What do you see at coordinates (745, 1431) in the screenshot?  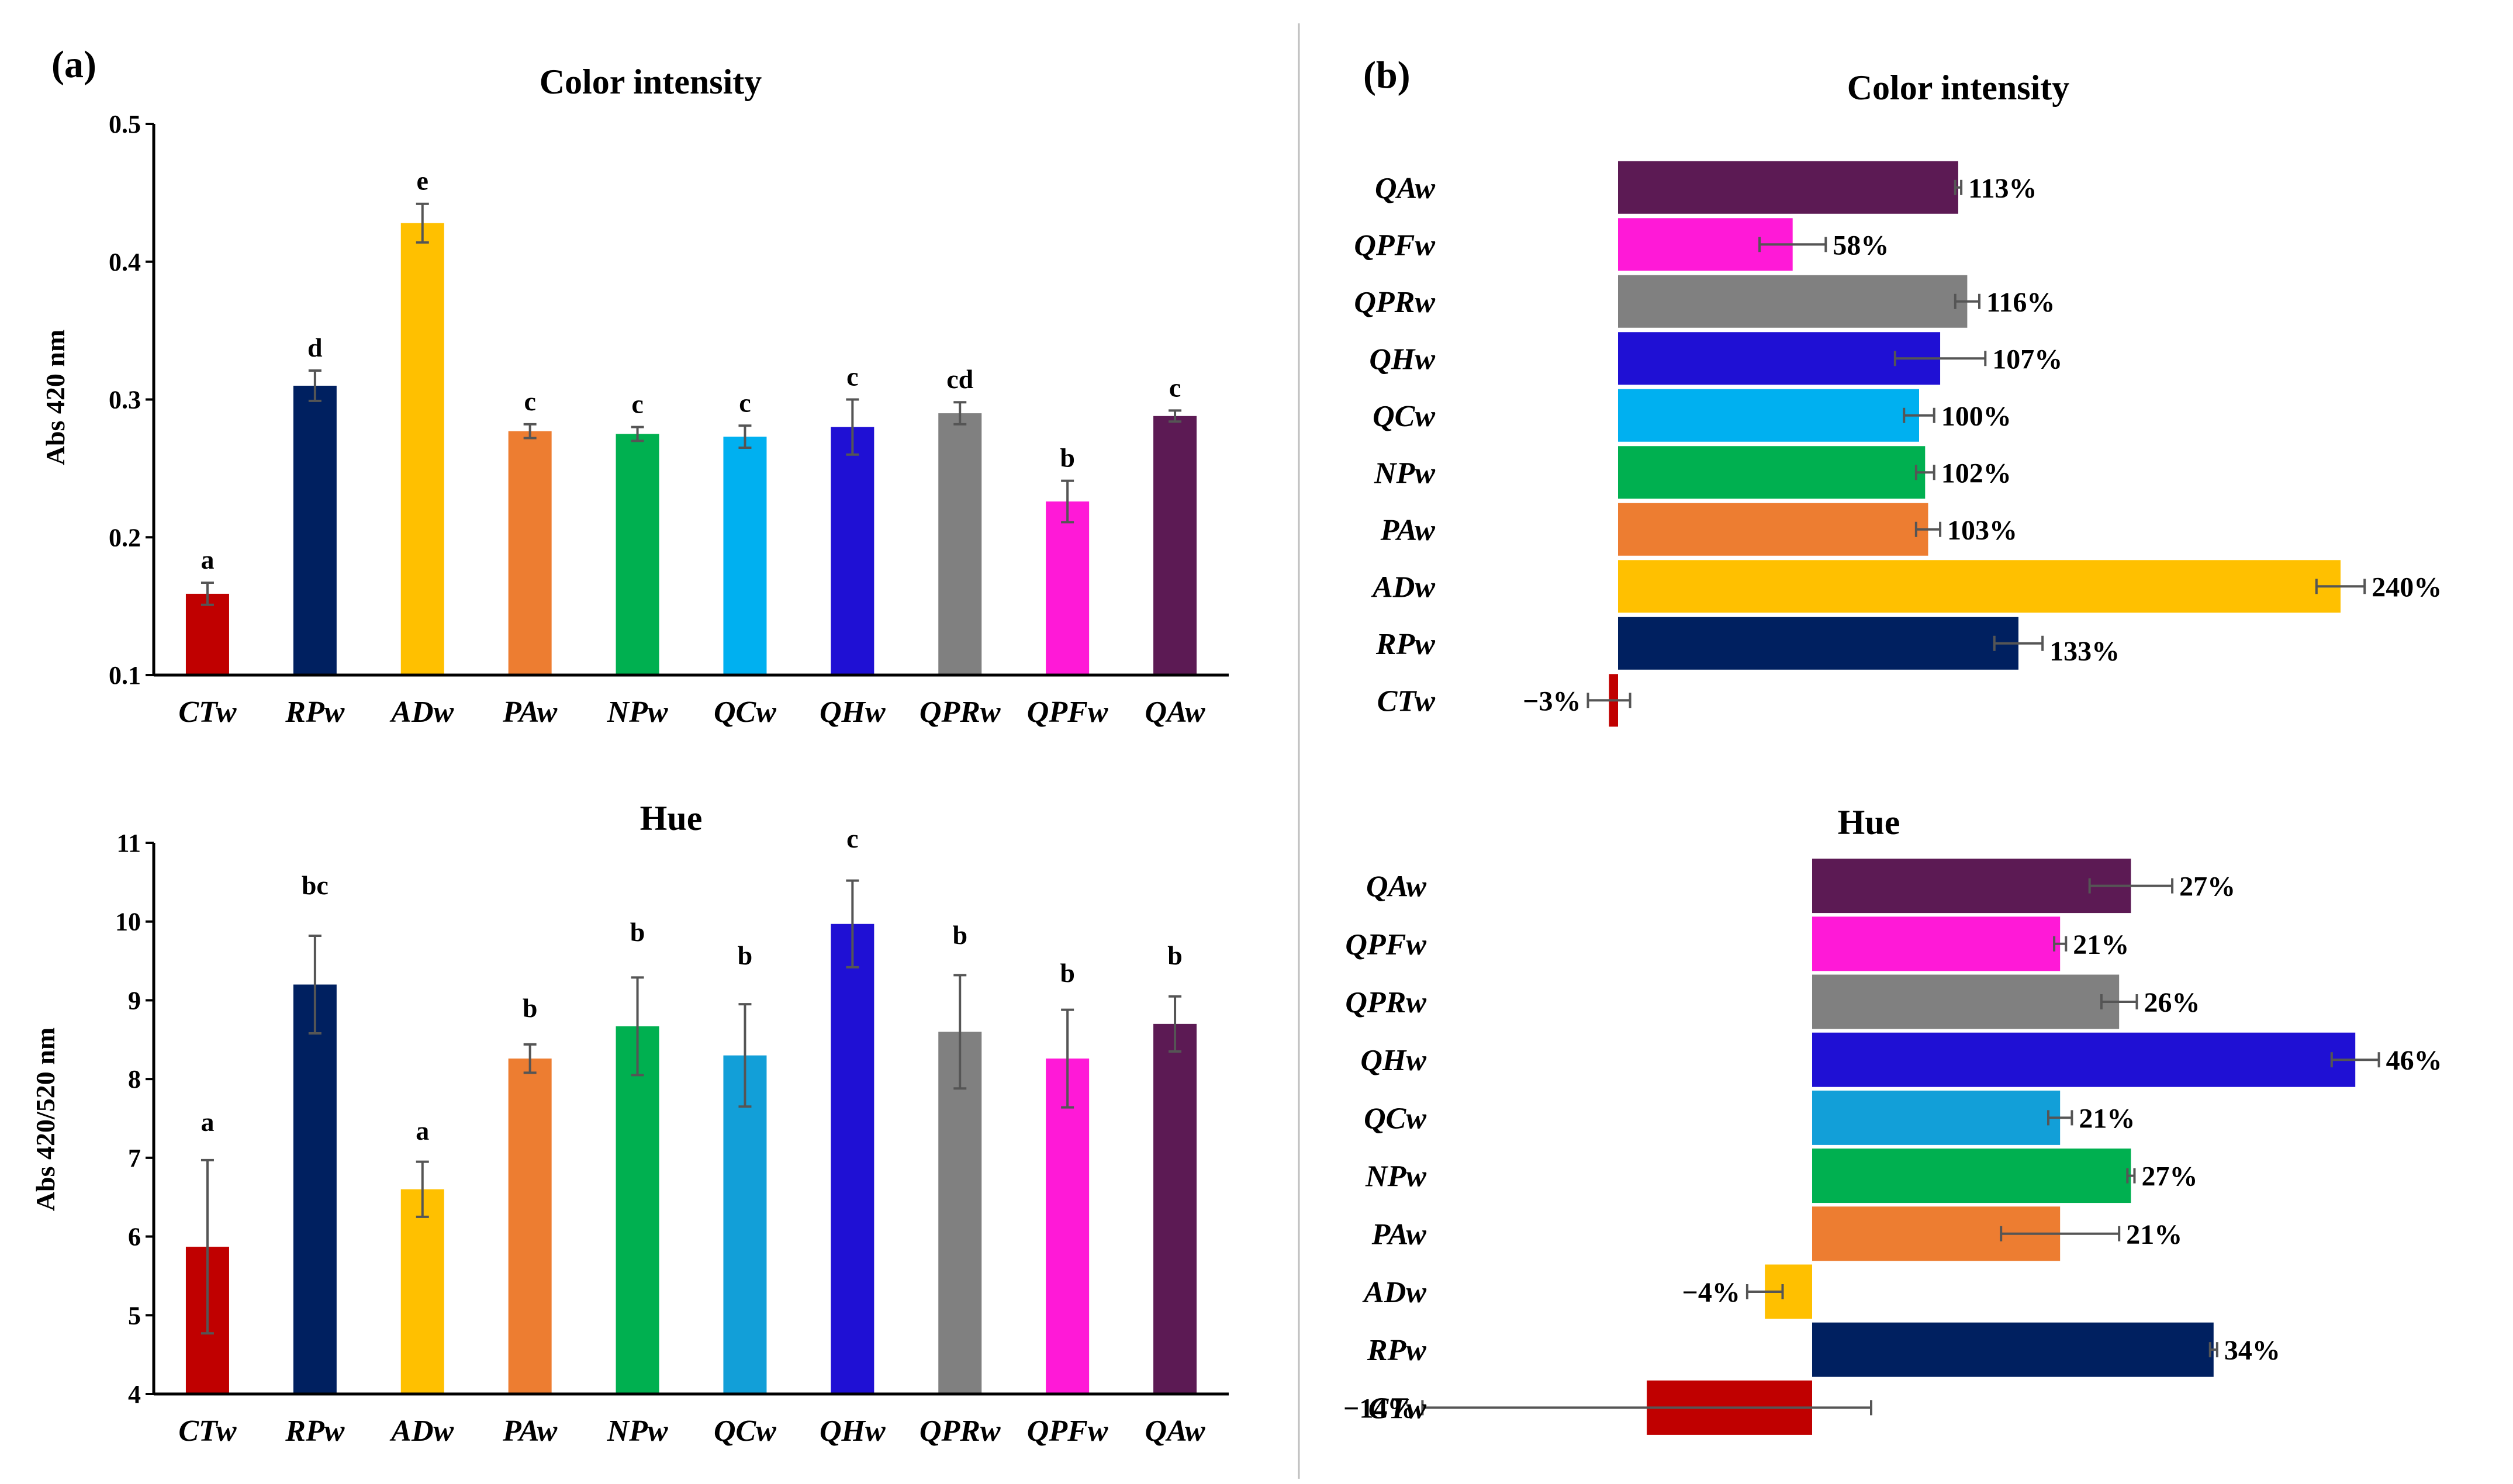 I see `x-category-label: QCw` at bounding box center [745, 1431].